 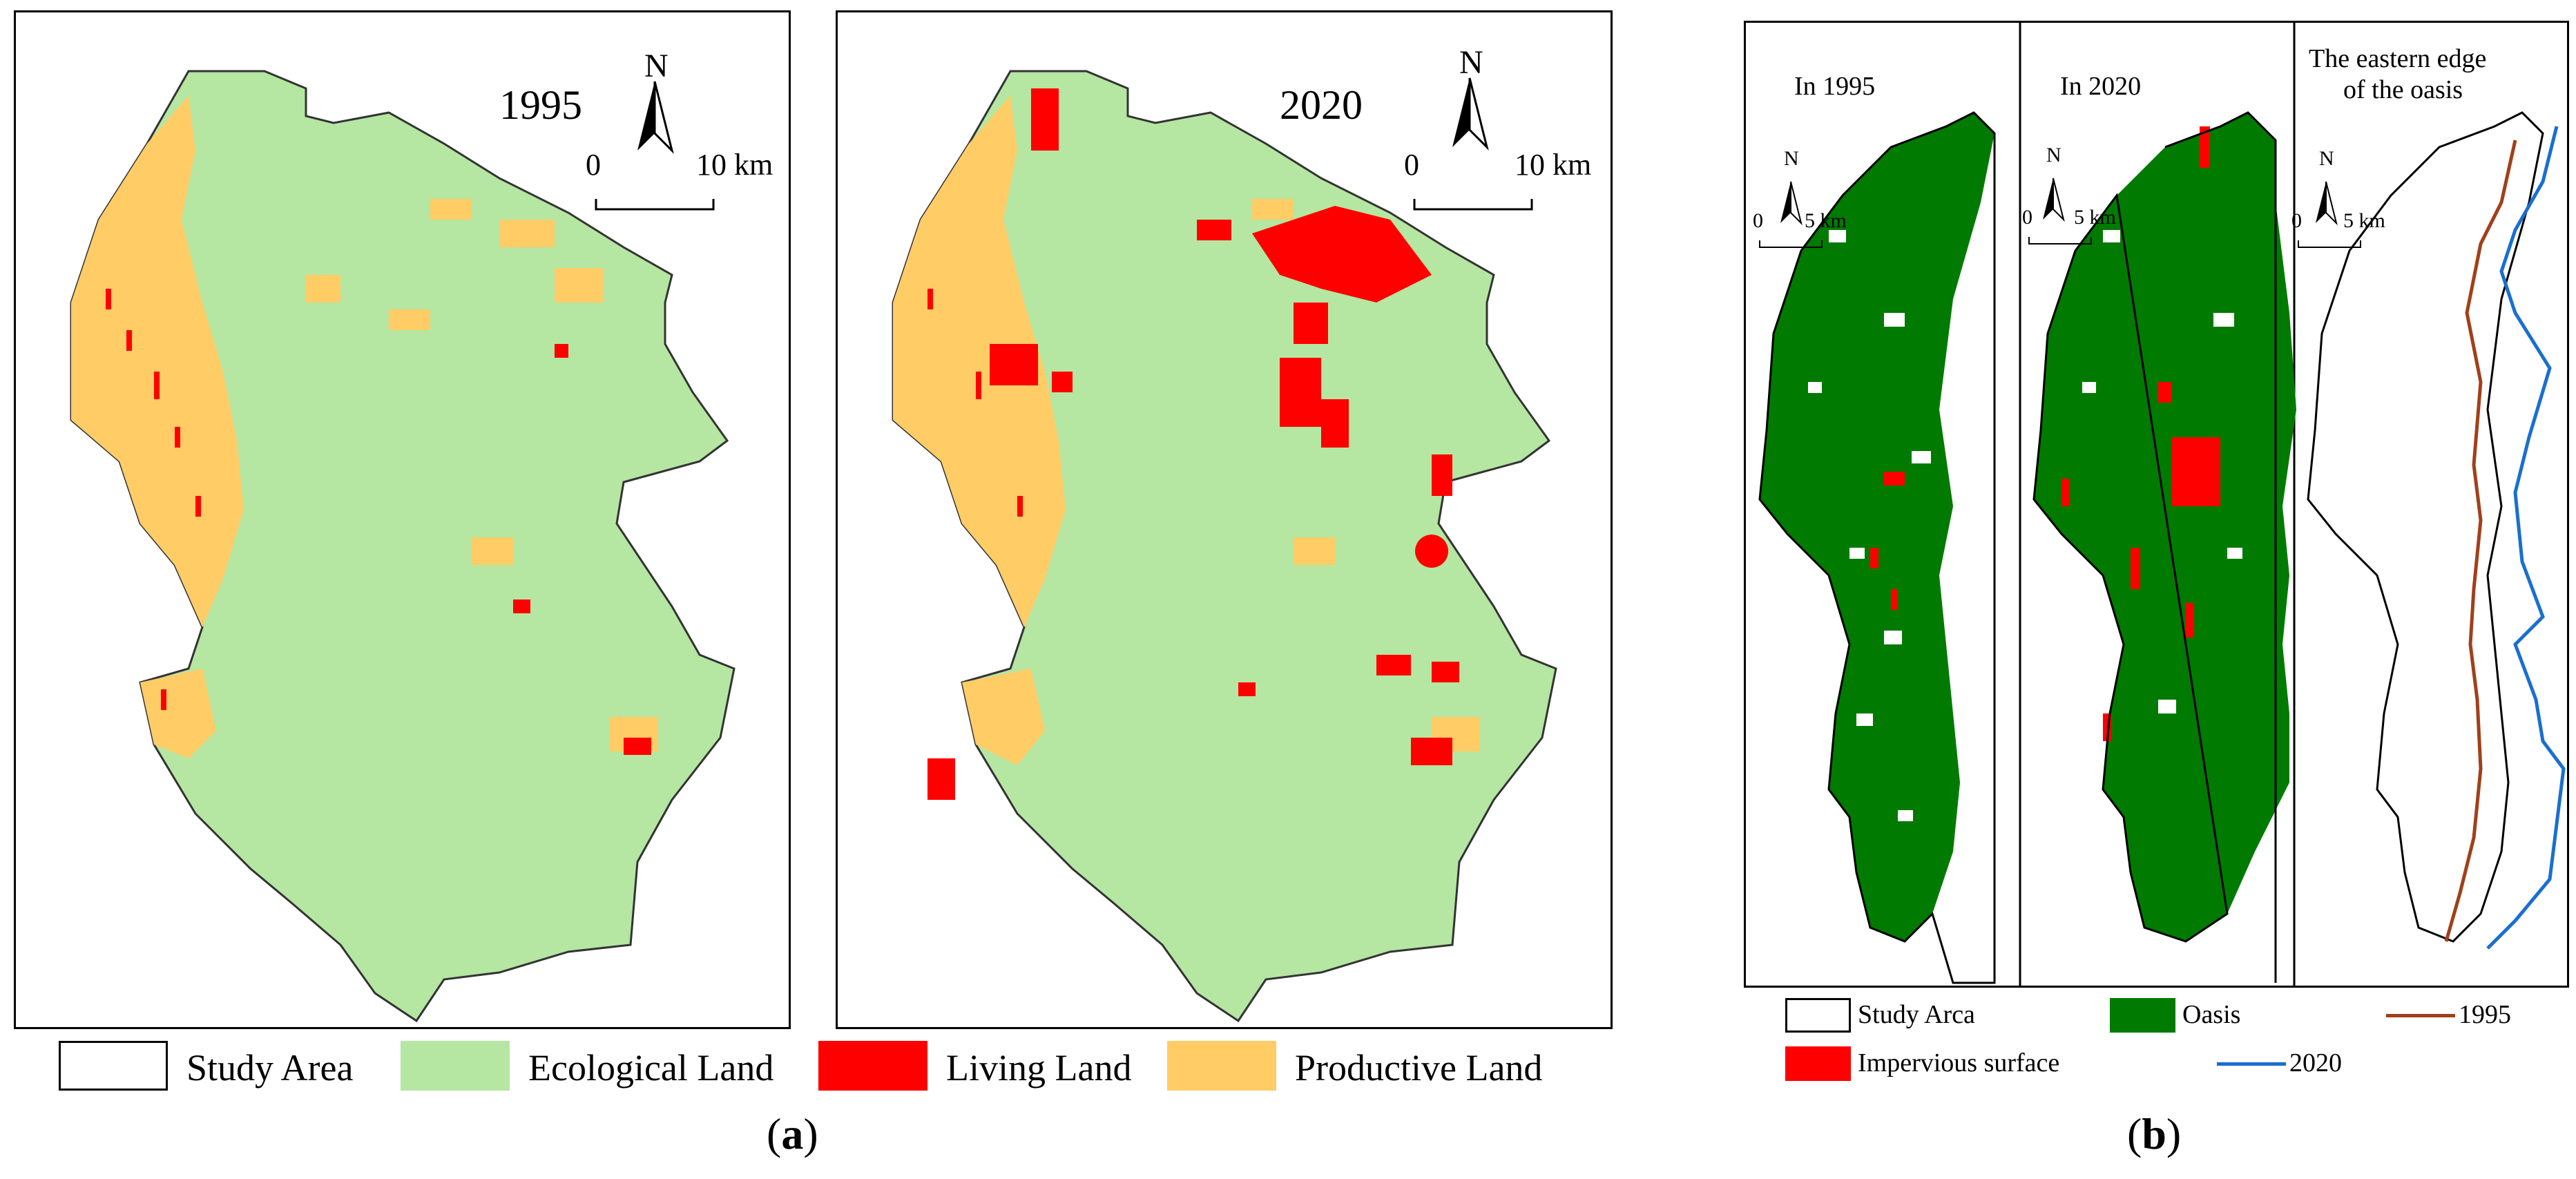 I want to click on legend-label-productive-land: Productive Land, so click(x=1419, y=1068).